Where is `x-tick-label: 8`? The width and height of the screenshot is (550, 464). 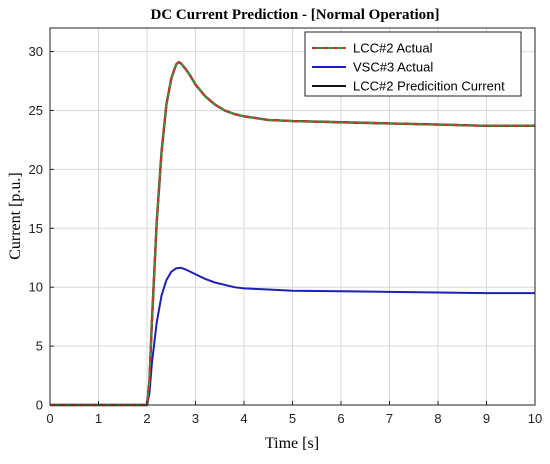 x-tick-label: 8 is located at coordinates (437, 418).